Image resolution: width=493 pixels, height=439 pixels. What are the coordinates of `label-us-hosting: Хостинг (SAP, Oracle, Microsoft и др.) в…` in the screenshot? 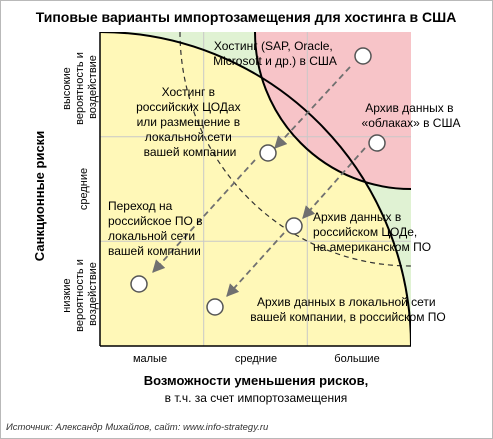 It's located at (275, 53).